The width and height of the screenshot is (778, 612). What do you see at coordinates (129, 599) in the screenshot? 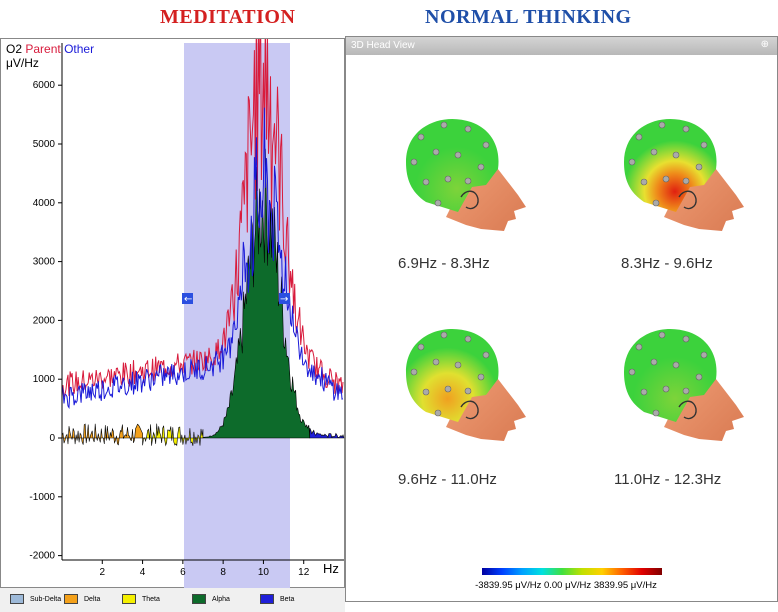
I see `theta-swatch` at bounding box center [129, 599].